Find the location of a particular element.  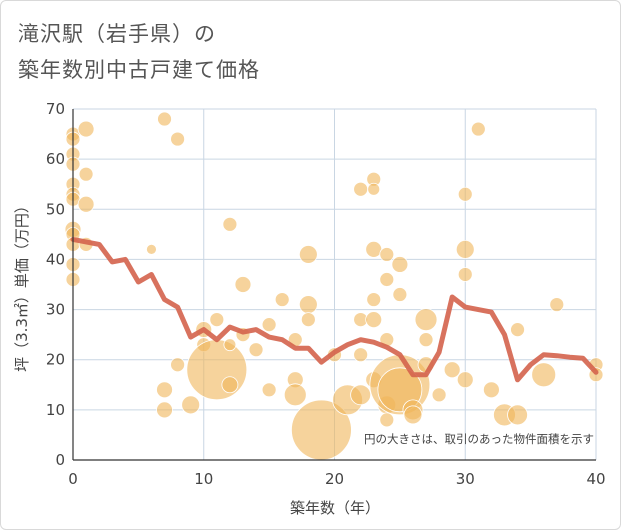

y-tick-label: 50 is located at coordinates (55, 209).